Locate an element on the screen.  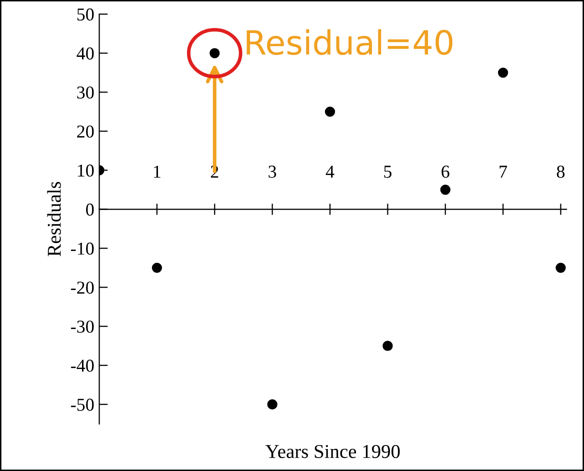
x-tick-label: 5 is located at coordinates (388, 172).